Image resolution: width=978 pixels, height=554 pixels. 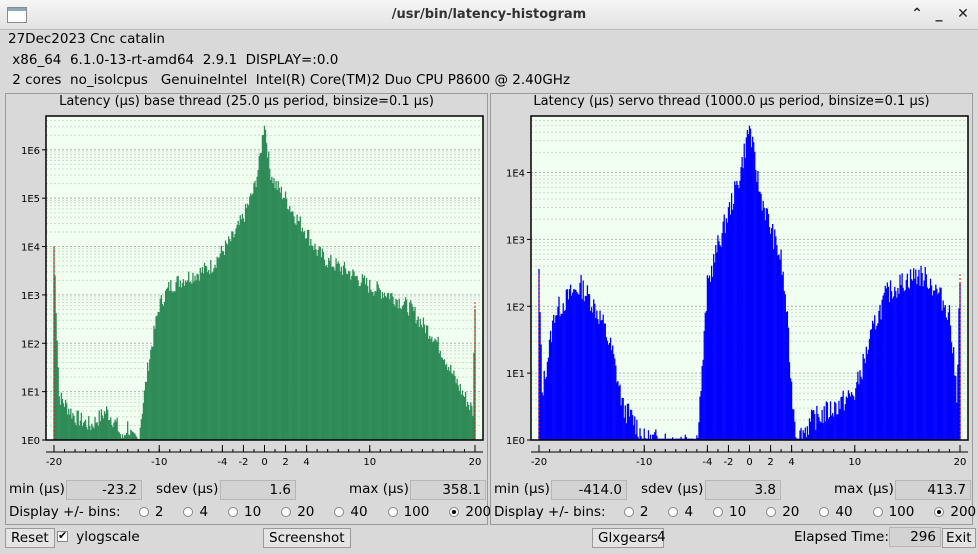 I want to click on servo-bins-option-20: 20, so click(x=782, y=512).